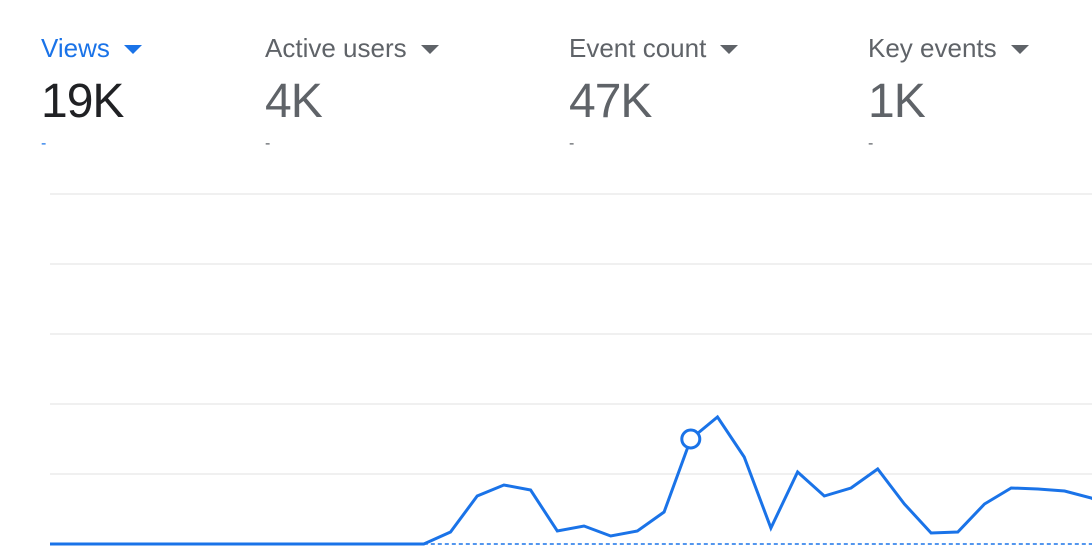  I want to click on metric-label-text: Active users, so click(336, 47).